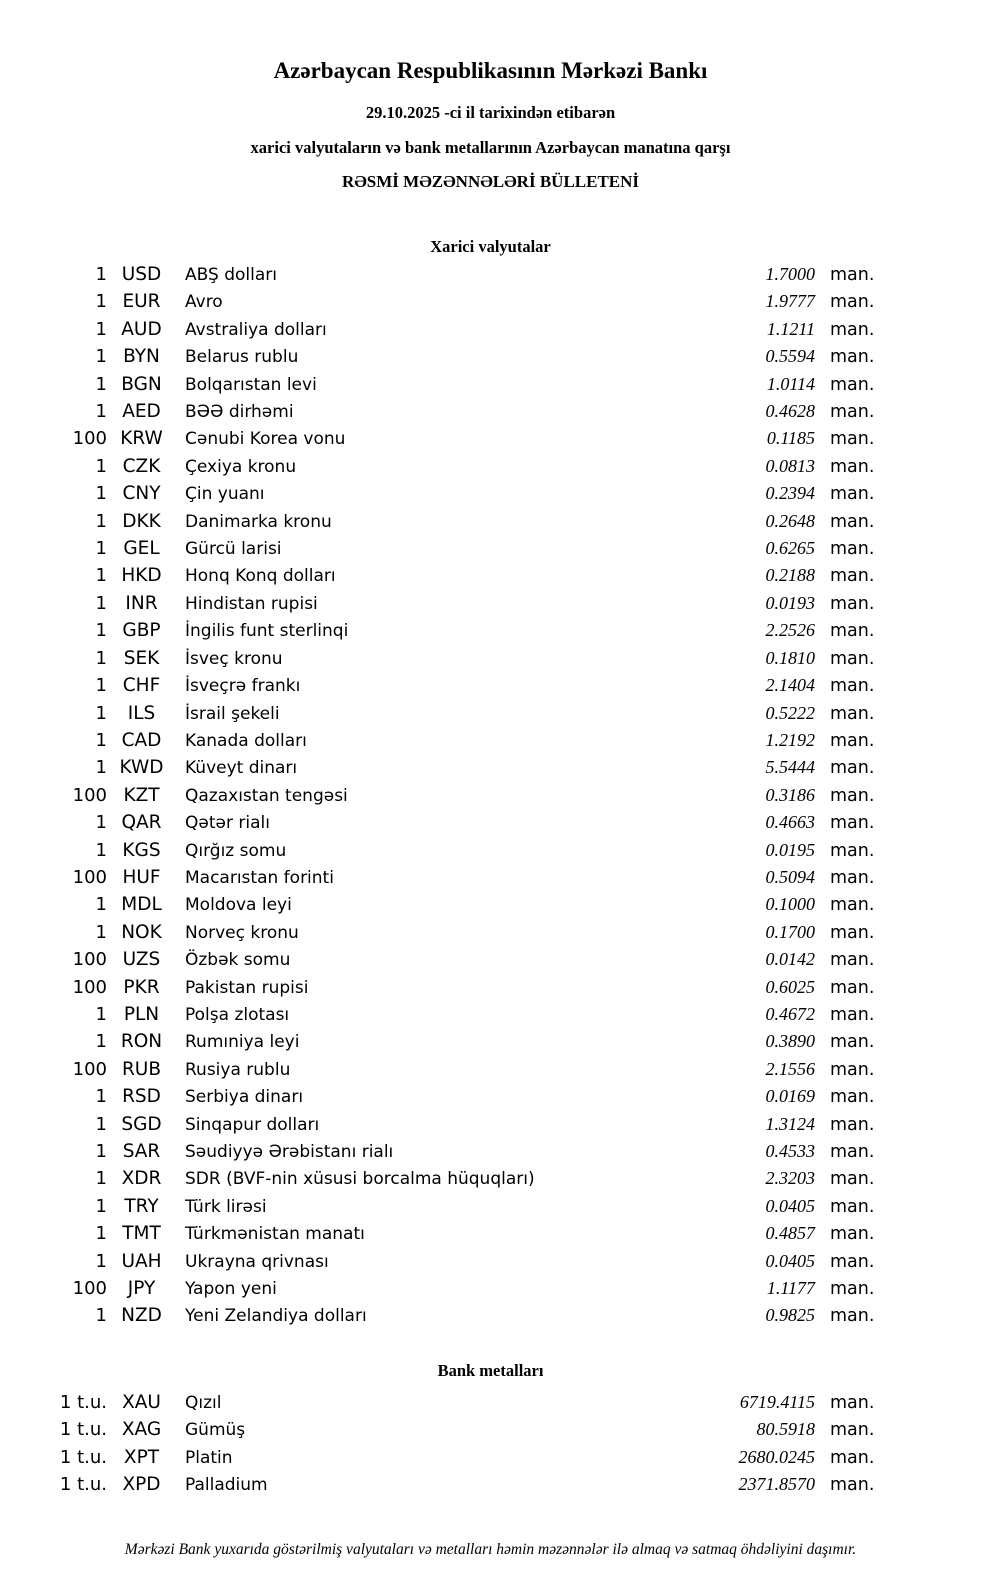 Image resolution: width=981 pixels, height=1583 pixels. What do you see at coordinates (226, 1485) in the screenshot?
I see `currency-name: Palladium` at bounding box center [226, 1485].